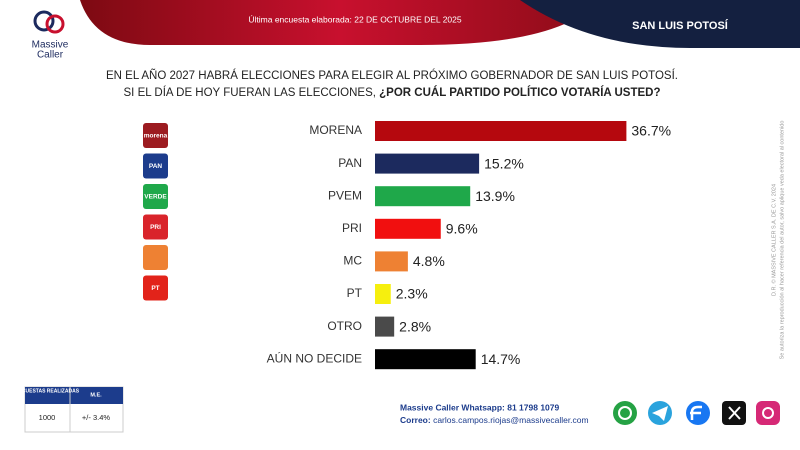  What do you see at coordinates (74, 409) in the screenshot?
I see `survey-table` at bounding box center [74, 409].